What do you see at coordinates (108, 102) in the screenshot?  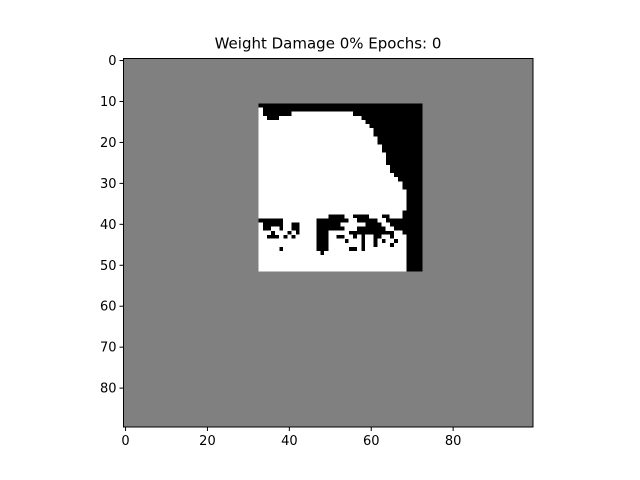 I see `y-tick-label: 10` at bounding box center [108, 102].